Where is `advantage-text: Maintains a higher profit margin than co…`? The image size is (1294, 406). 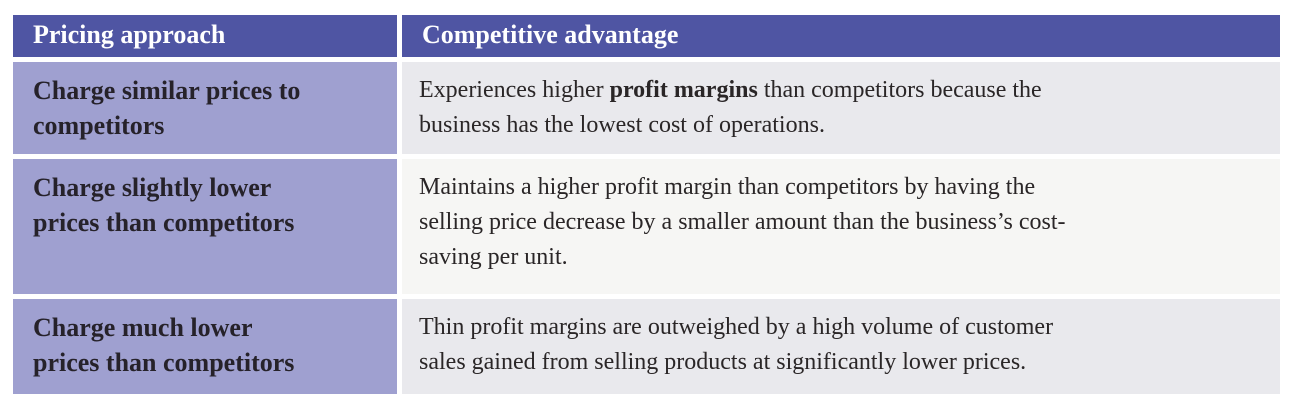
advantage-text: Maintains a higher profit margin than co… is located at coordinates (742, 222).